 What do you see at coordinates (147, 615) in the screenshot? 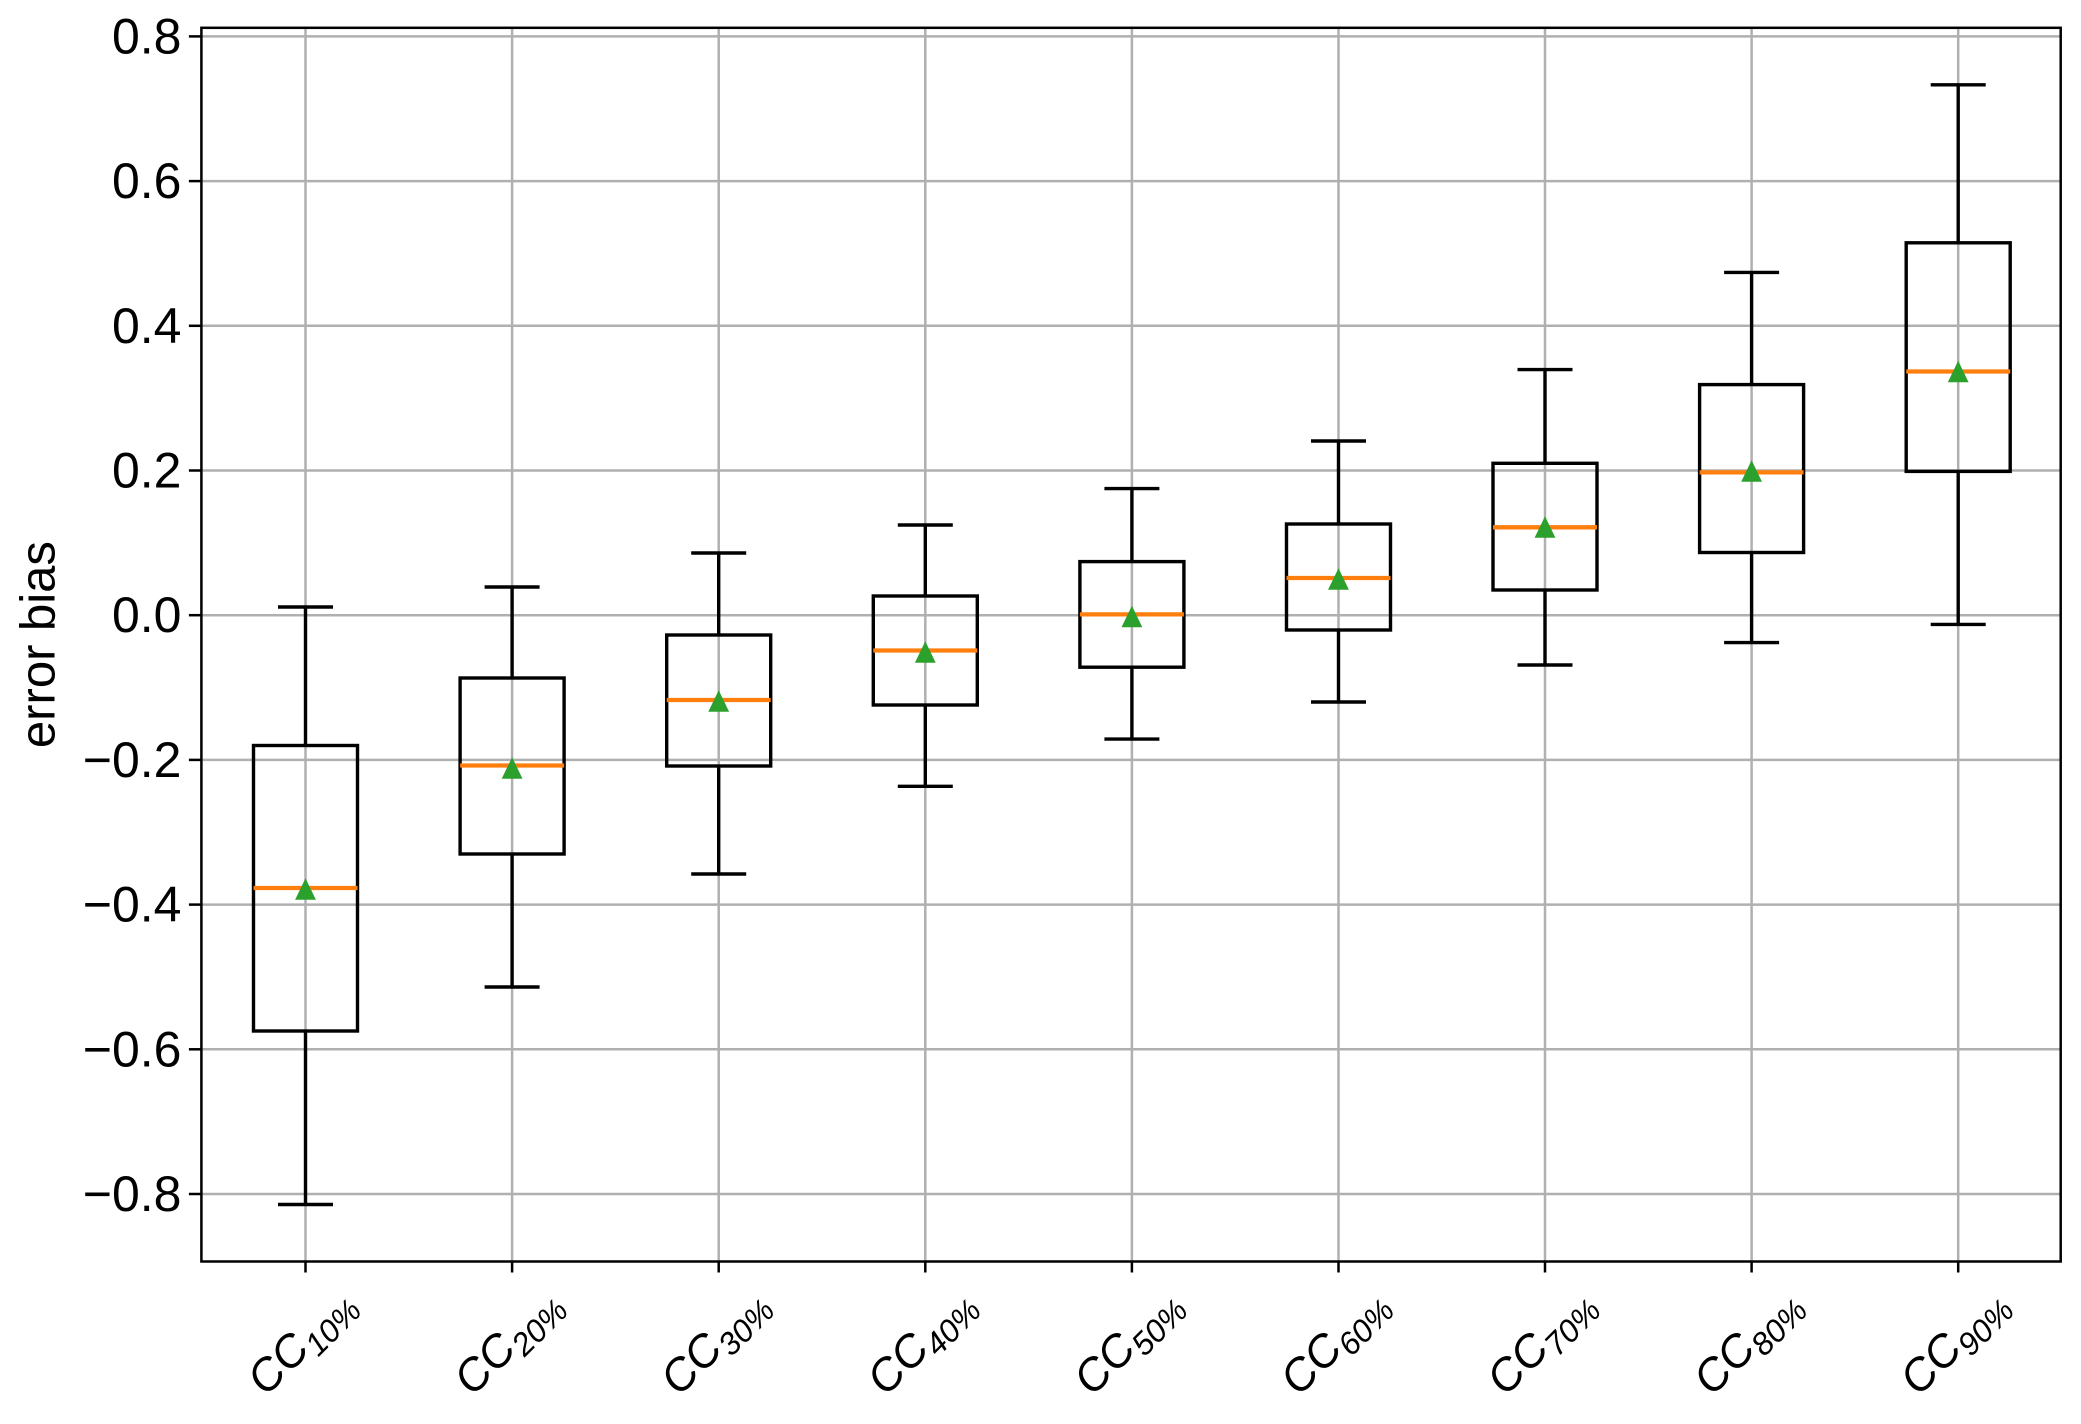
I see `svg-text: 0.0` at bounding box center [147, 615].